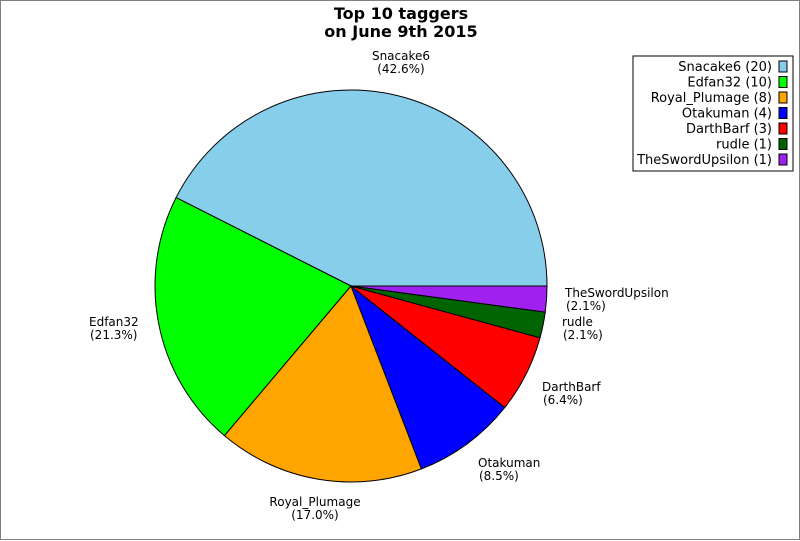  I want to click on slice-label-name: Edfan32, so click(114, 322).